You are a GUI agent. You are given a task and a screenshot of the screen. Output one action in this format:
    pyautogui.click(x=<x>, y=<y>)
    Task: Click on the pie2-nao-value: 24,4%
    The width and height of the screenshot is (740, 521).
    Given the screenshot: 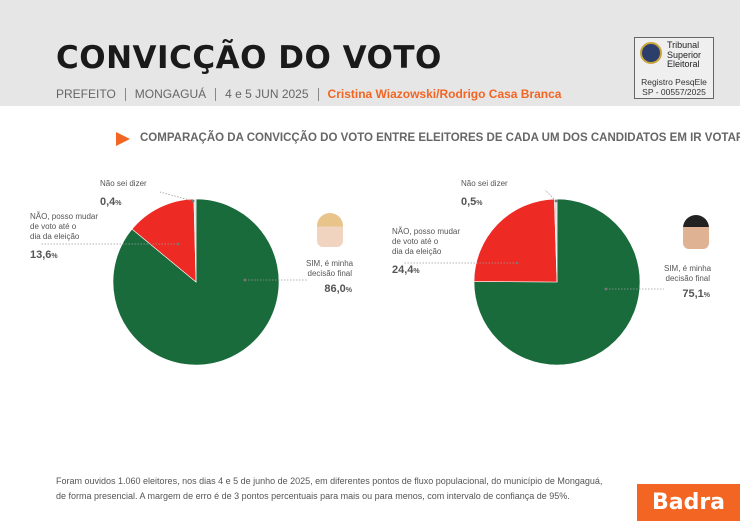 What is the action you would take?
    pyautogui.click(x=406, y=270)
    